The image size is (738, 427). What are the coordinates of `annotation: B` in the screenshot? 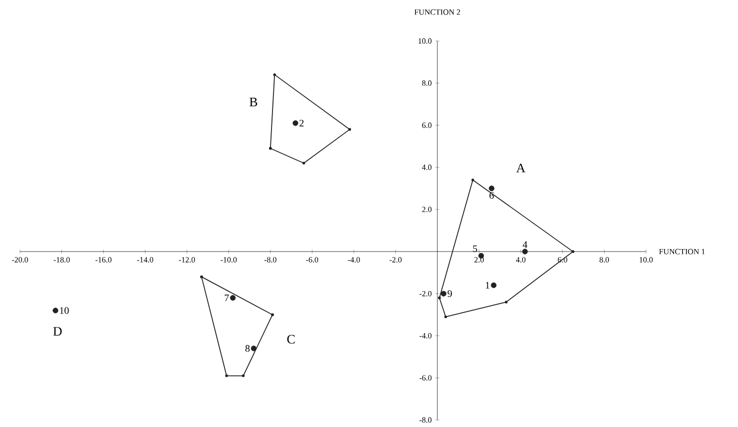 It's located at (254, 102).